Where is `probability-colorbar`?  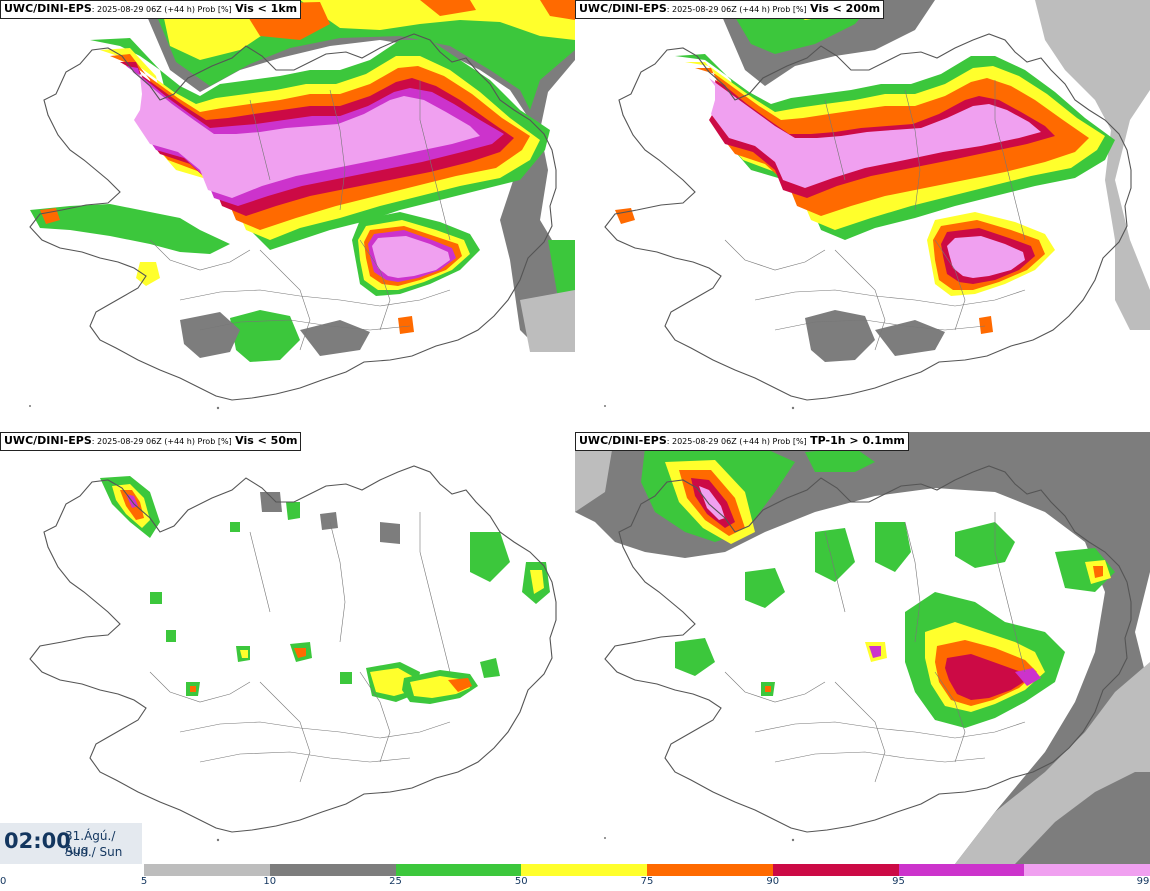 probability-colorbar is located at coordinates (647, 870).